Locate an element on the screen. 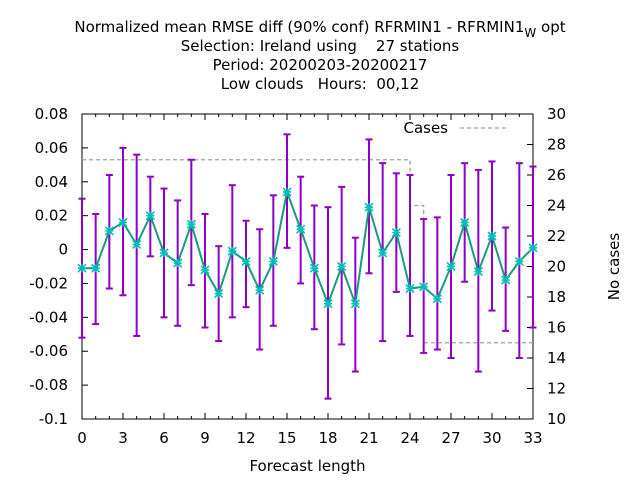 This screenshot has height=480, width=640. x-tick-label: 27 is located at coordinates (450, 438).